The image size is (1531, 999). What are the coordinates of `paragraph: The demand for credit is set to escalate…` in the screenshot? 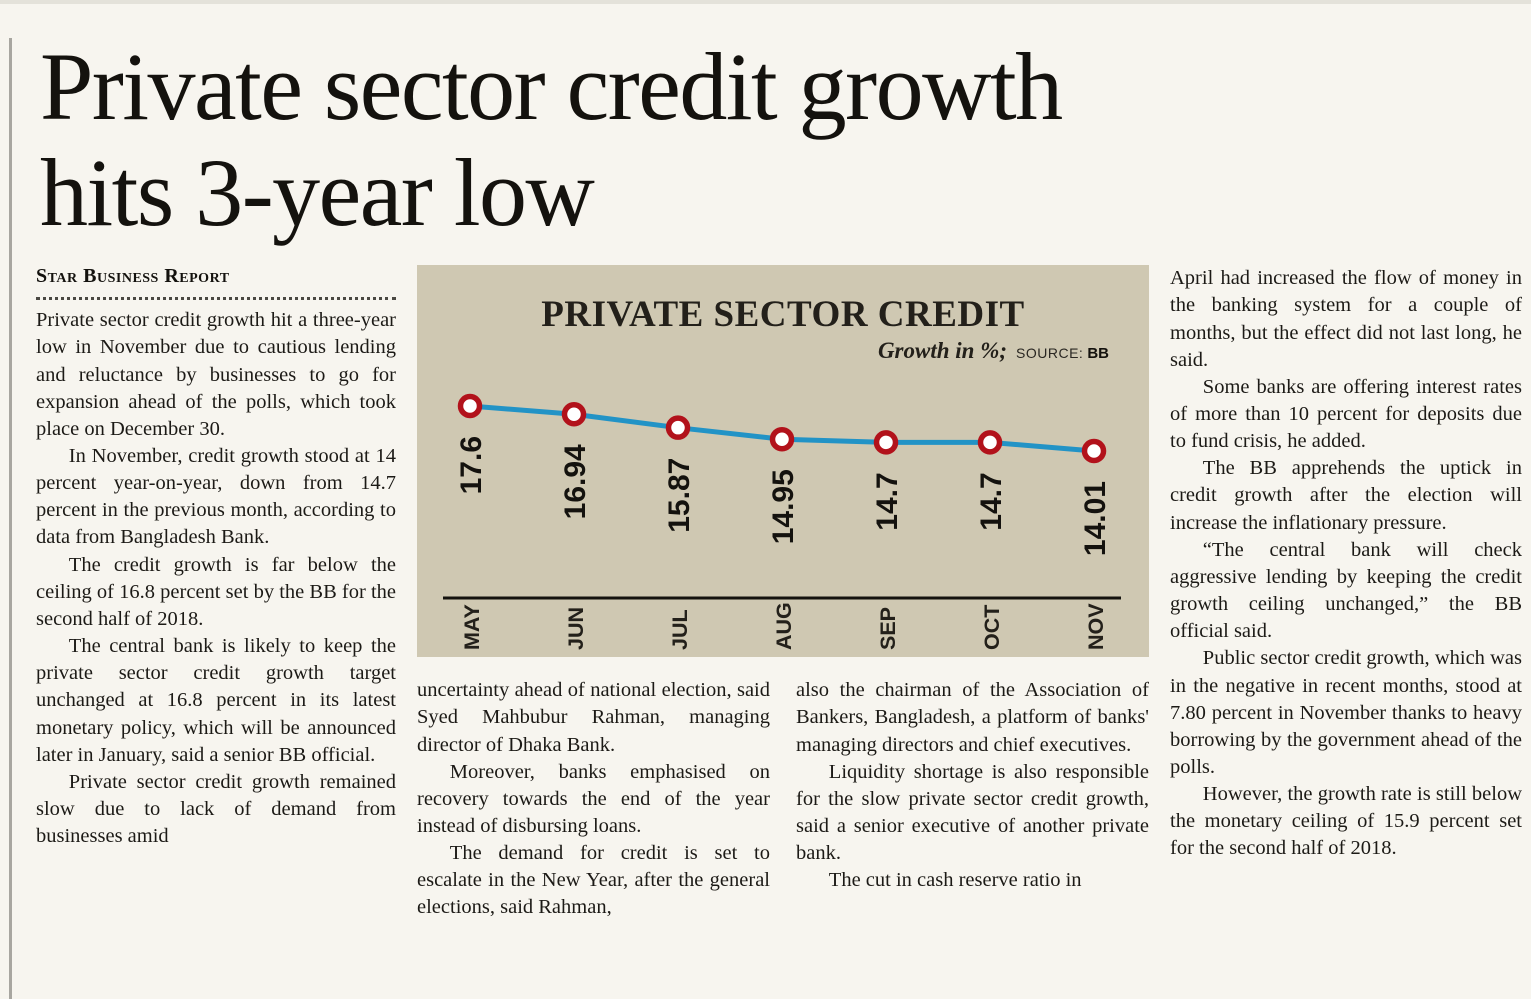 It's located at (593, 880).